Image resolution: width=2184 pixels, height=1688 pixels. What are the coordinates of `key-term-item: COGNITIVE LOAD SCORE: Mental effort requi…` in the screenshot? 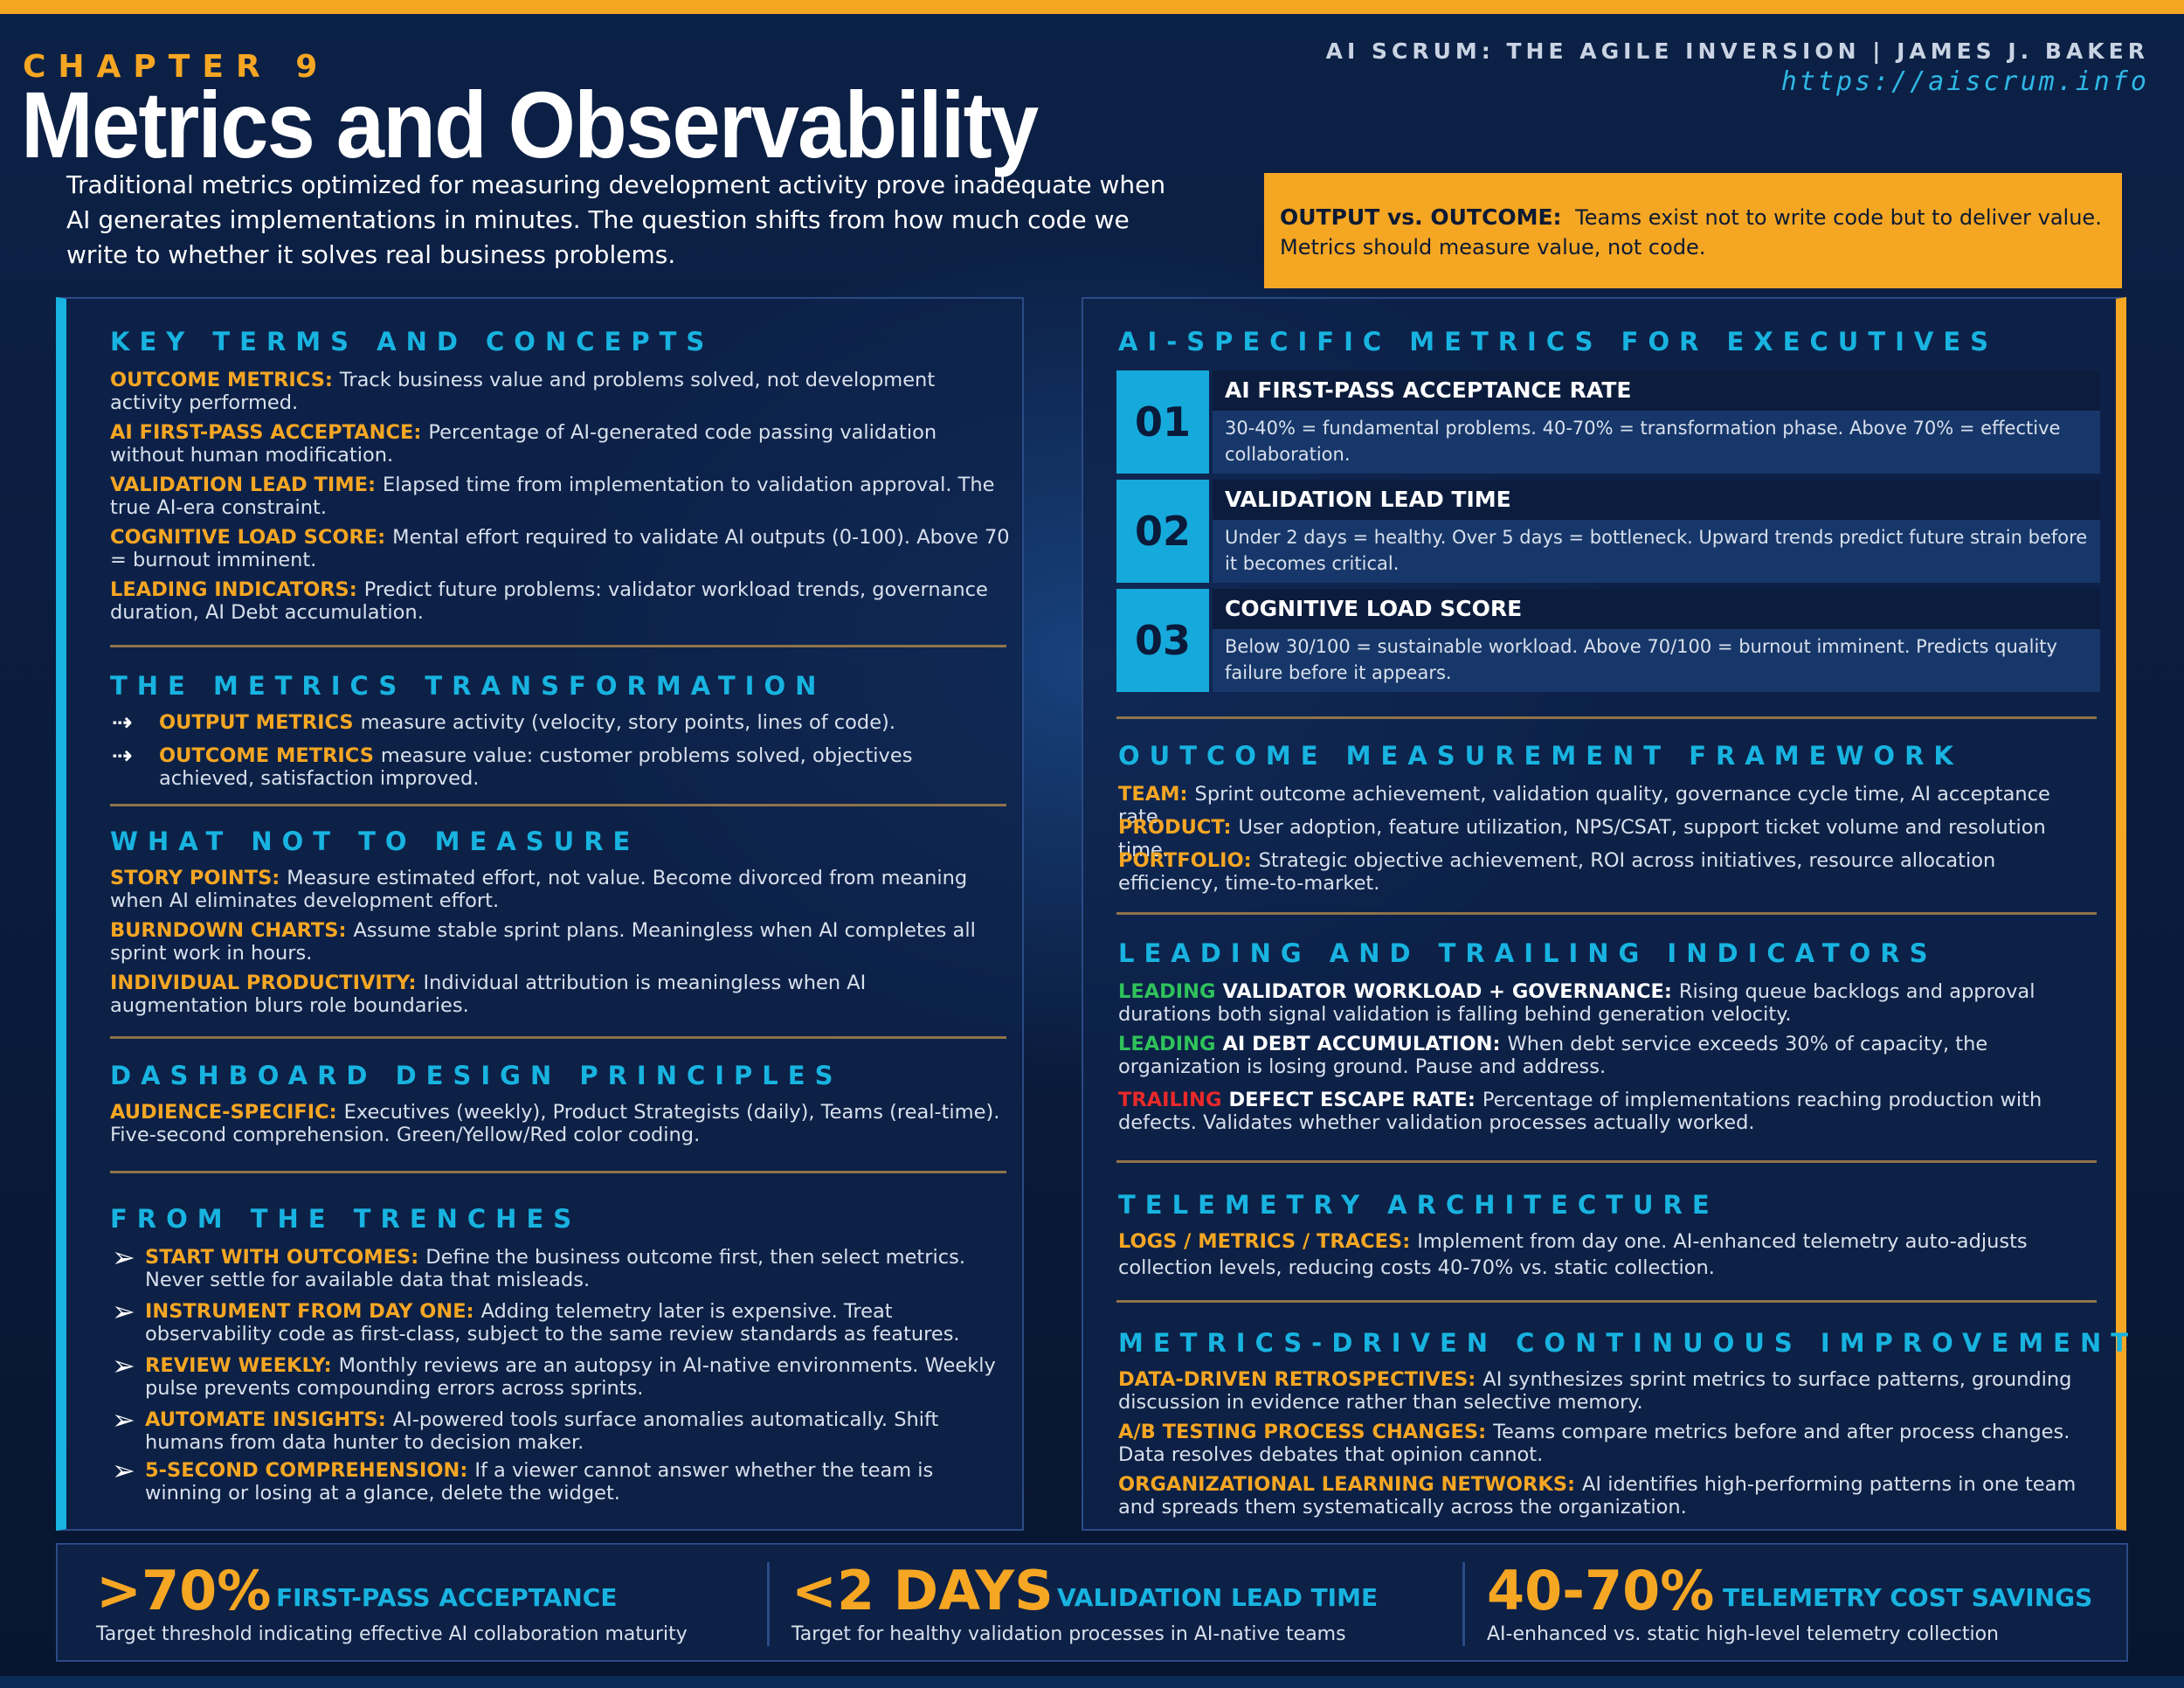 It's located at (560, 548).